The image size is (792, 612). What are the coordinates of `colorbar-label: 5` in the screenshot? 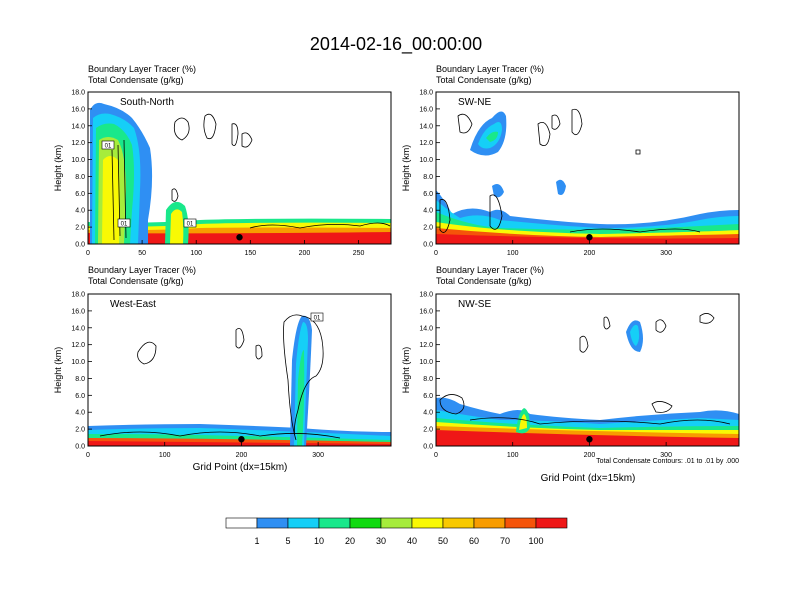 It's located at (287, 541).